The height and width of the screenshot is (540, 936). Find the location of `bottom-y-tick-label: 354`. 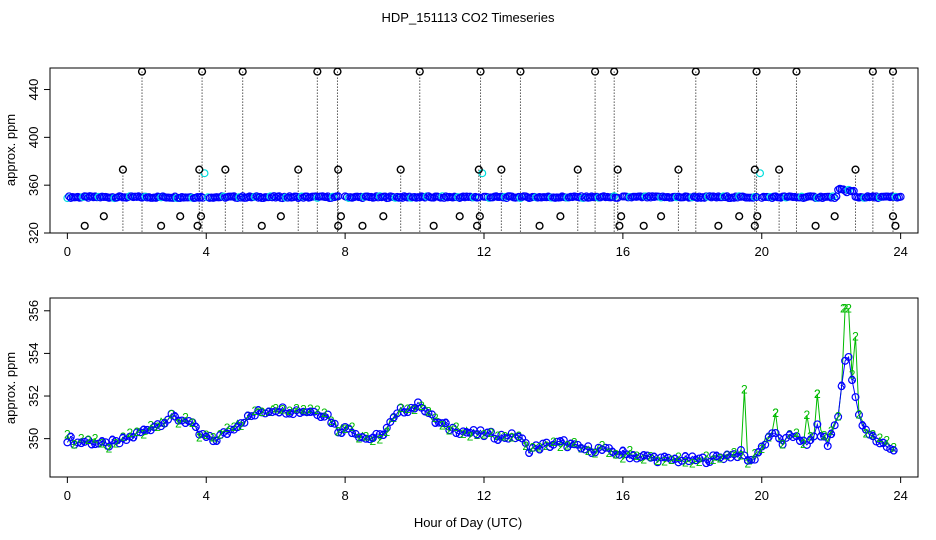

bottom-y-tick-label: 354 is located at coordinates (33, 354).